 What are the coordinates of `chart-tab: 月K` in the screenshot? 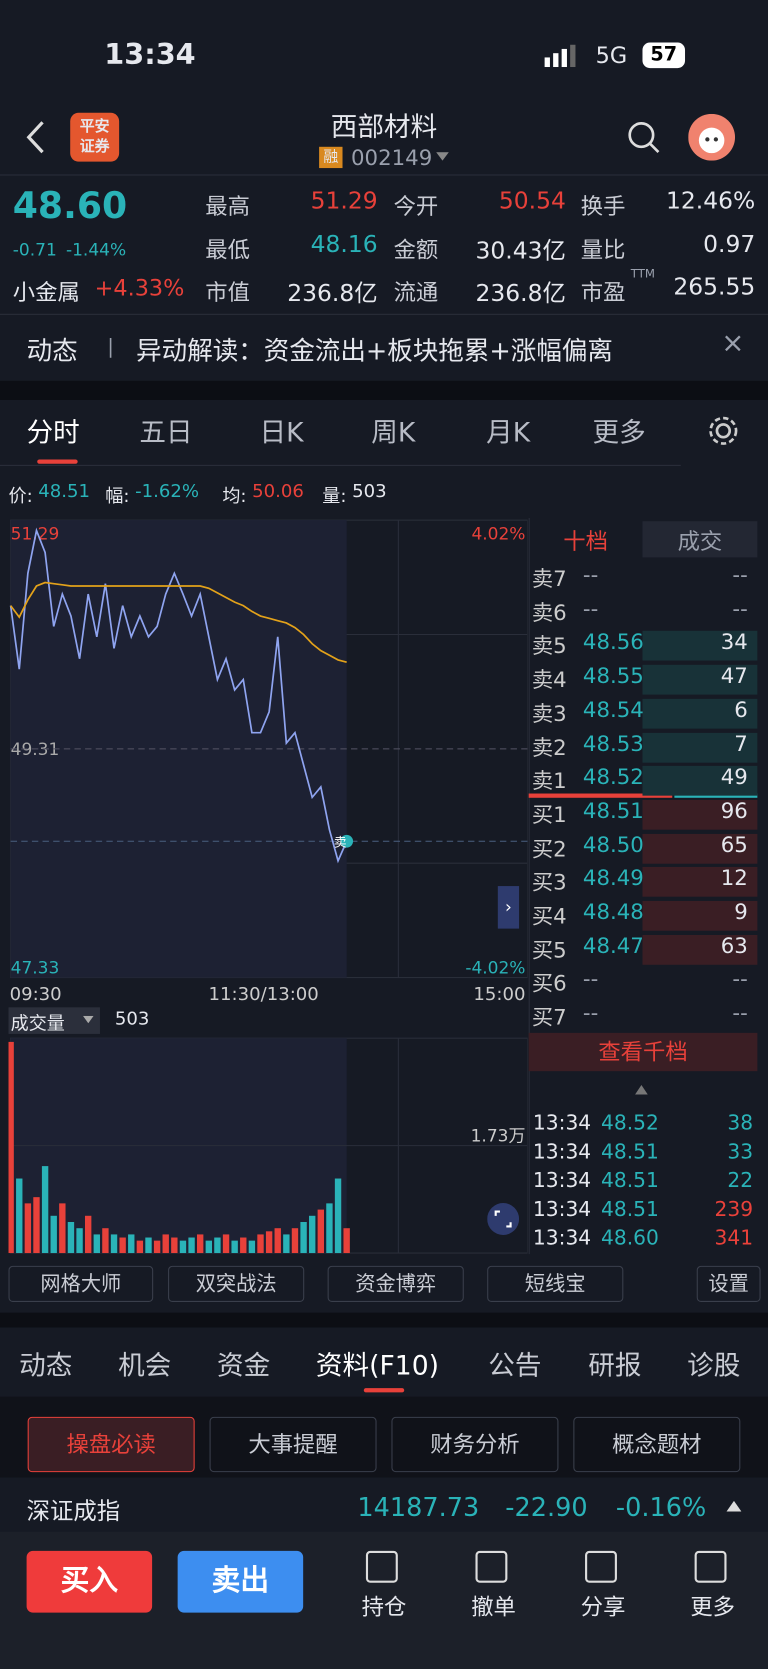 It's located at (508, 432).